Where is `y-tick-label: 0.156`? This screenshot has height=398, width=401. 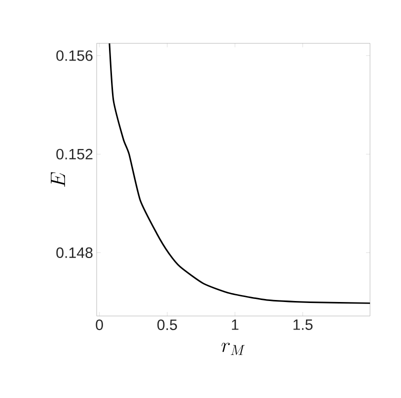
y-tick-label: 0.156 is located at coordinates (74, 55).